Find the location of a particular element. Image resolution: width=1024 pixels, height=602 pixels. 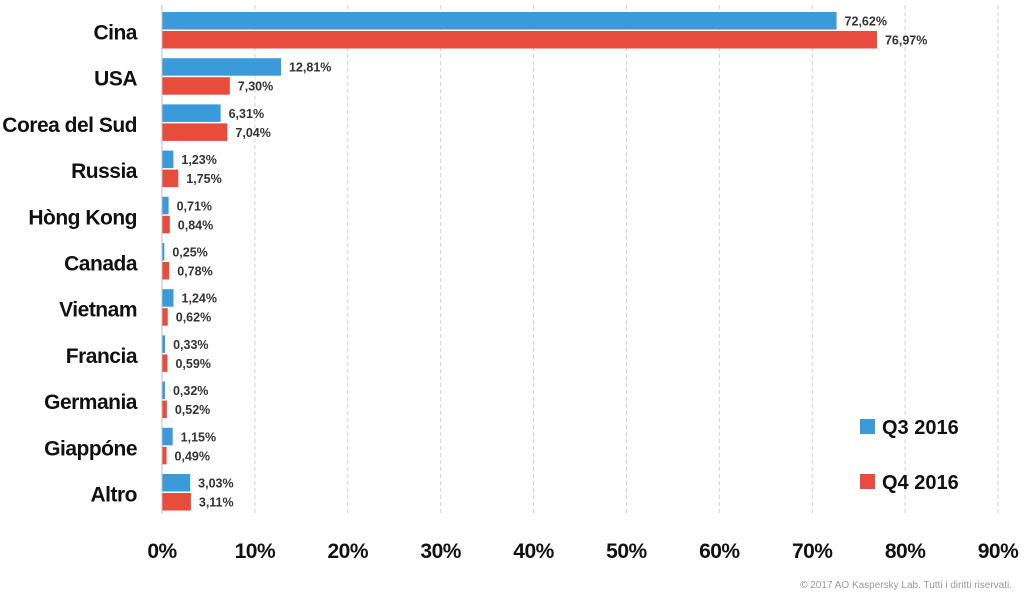

data-label: 72,62% is located at coordinates (866, 22).